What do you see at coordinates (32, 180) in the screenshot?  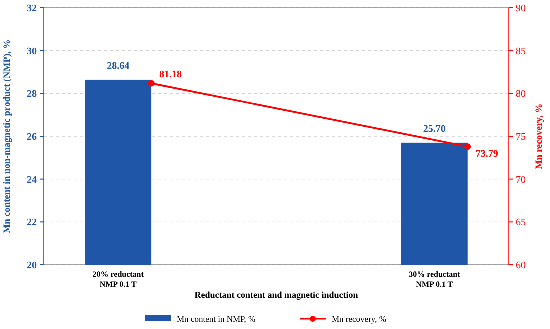 I see `y-tick-label: 24` at bounding box center [32, 180].